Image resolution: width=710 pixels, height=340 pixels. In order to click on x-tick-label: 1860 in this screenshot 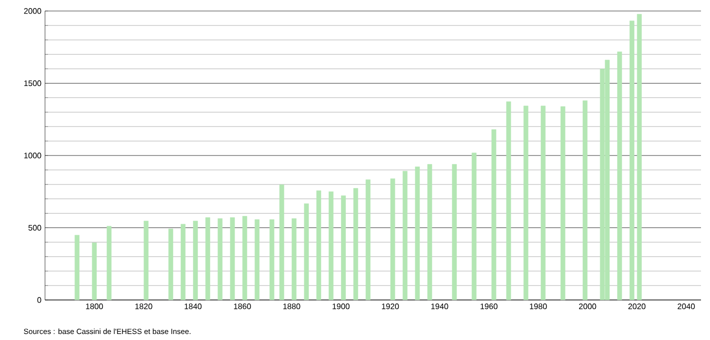, I will do `click(242, 307)`.